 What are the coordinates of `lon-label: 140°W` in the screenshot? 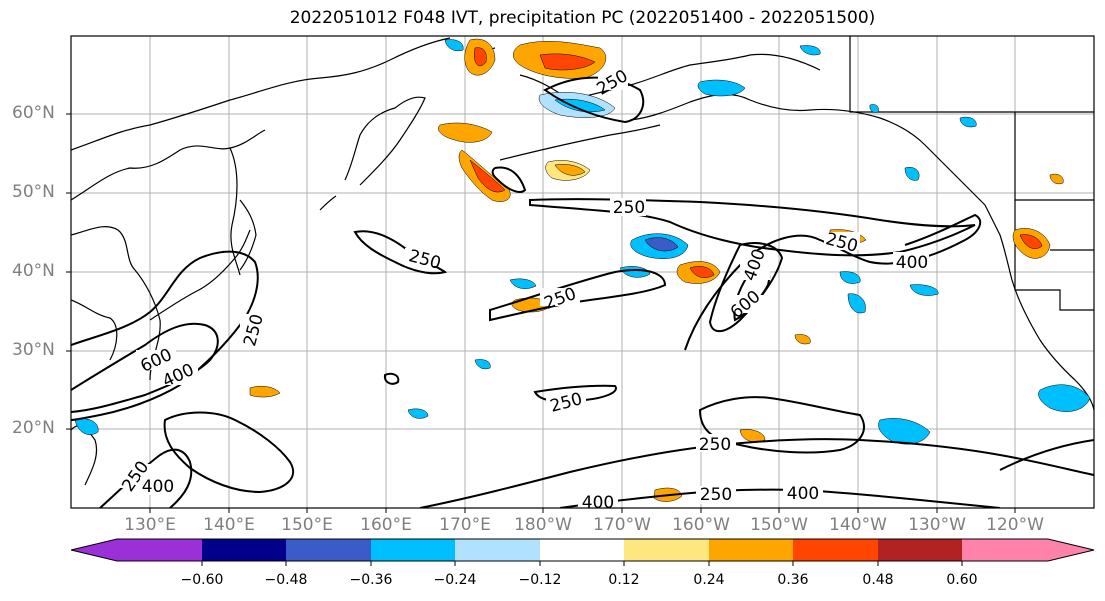 It's located at (858, 525).